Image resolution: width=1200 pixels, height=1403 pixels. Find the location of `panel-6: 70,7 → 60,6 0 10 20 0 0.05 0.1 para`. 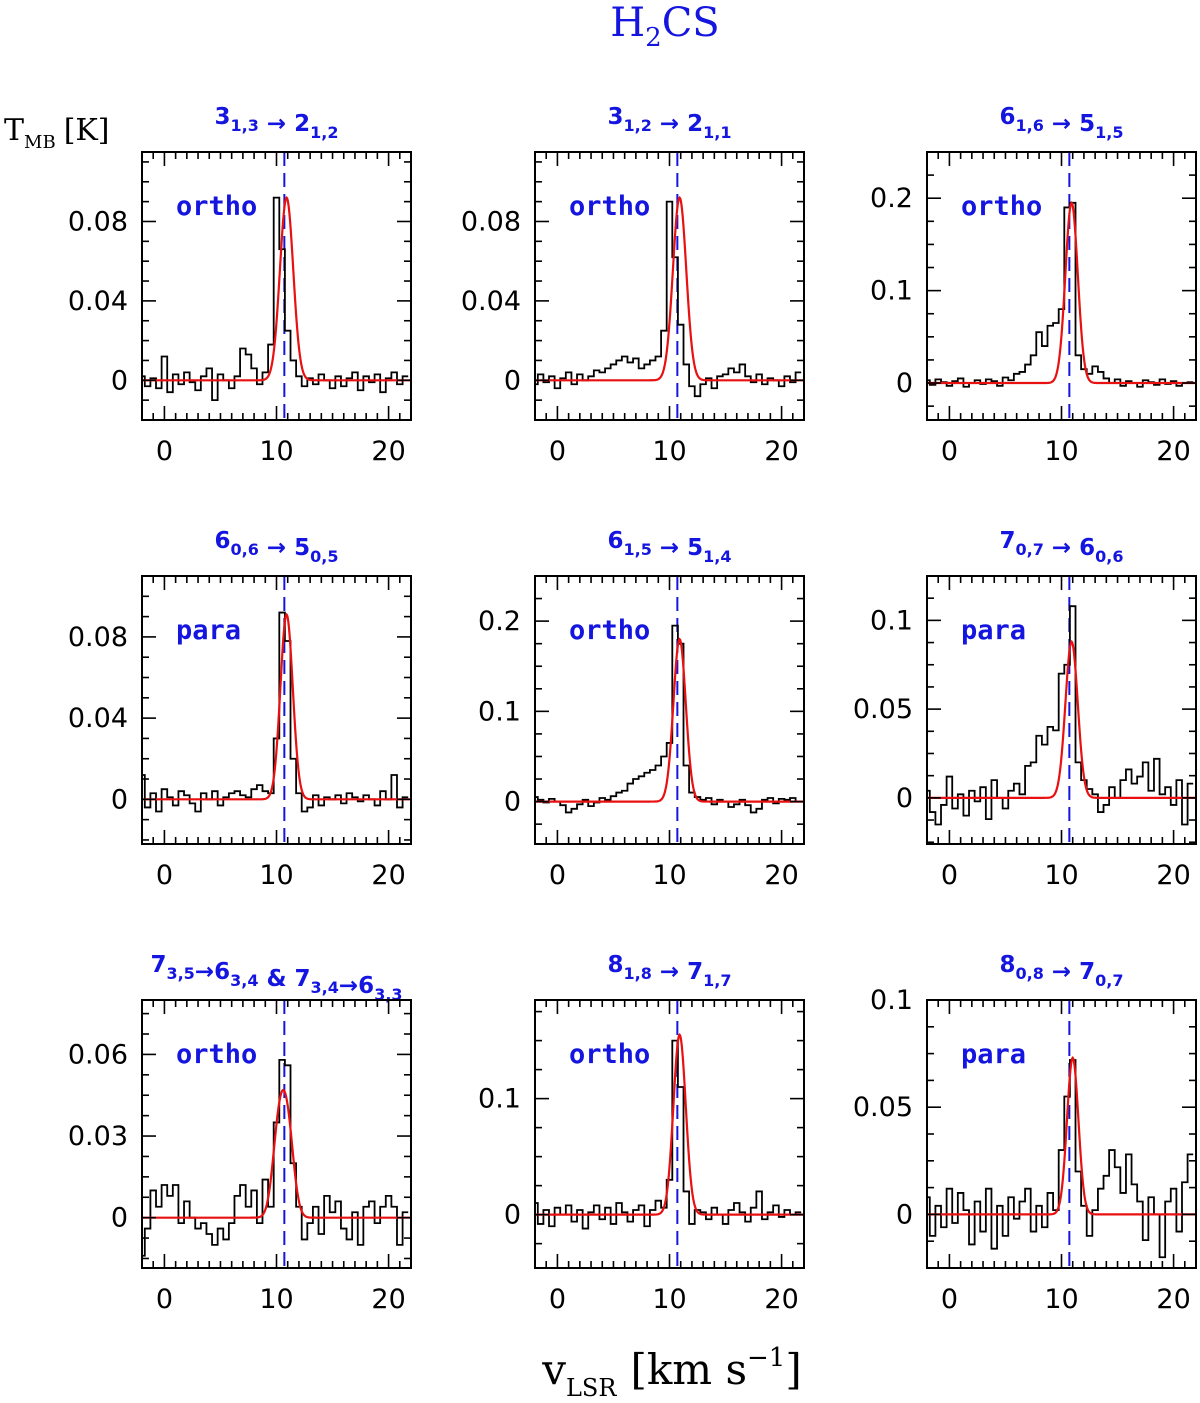

panel-6: 70,7 → 60,6 0 10 20 0 0.05 0.1 para is located at coordinates (1025, 709).